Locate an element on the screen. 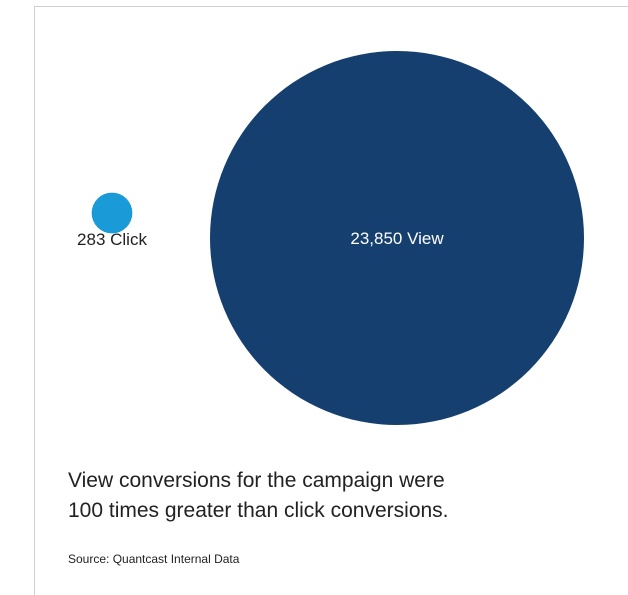  bubble-label-click: 283 Click is located at coordinates (112, 239).